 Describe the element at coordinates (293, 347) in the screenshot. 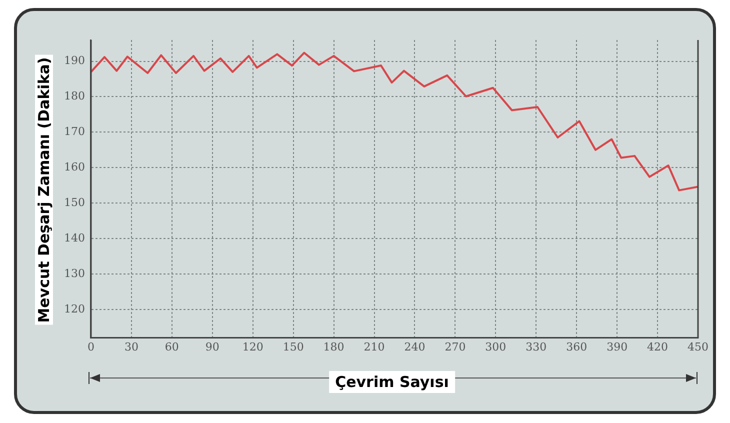

I see `x-tick-label: 150` at that location.